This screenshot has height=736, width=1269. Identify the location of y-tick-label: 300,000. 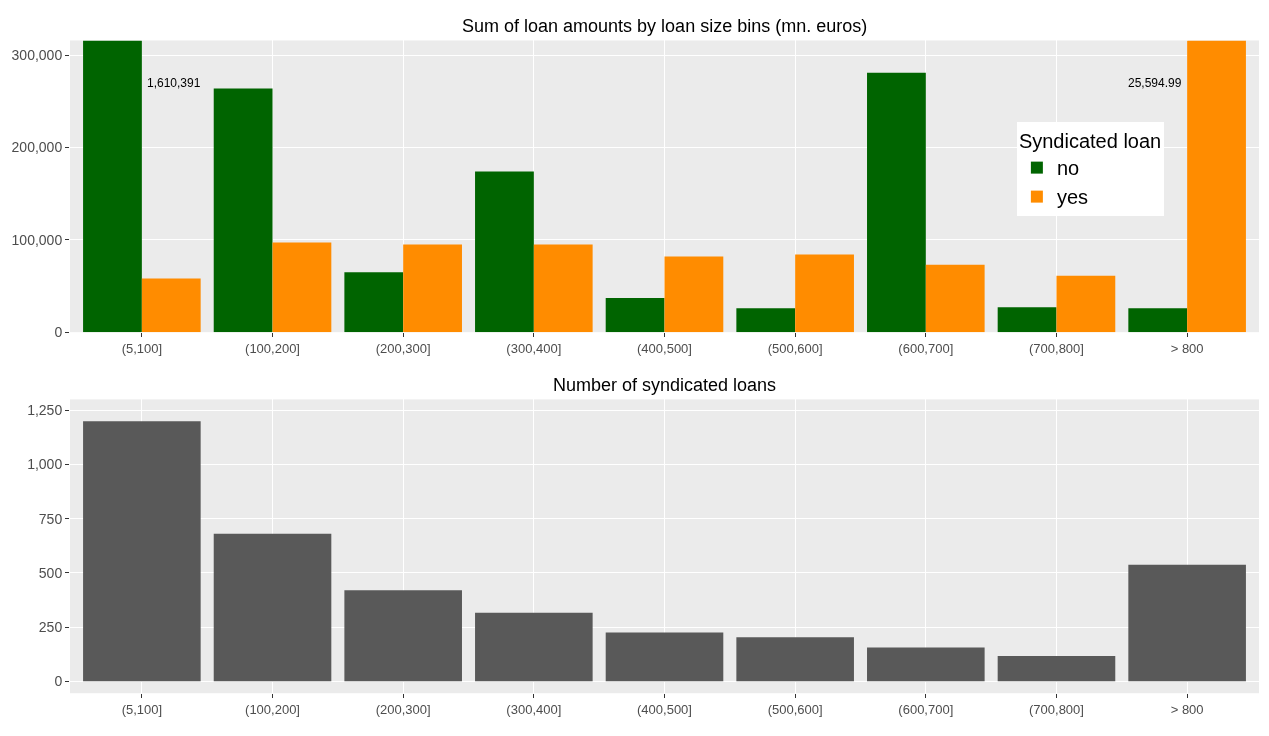
(37, 55).